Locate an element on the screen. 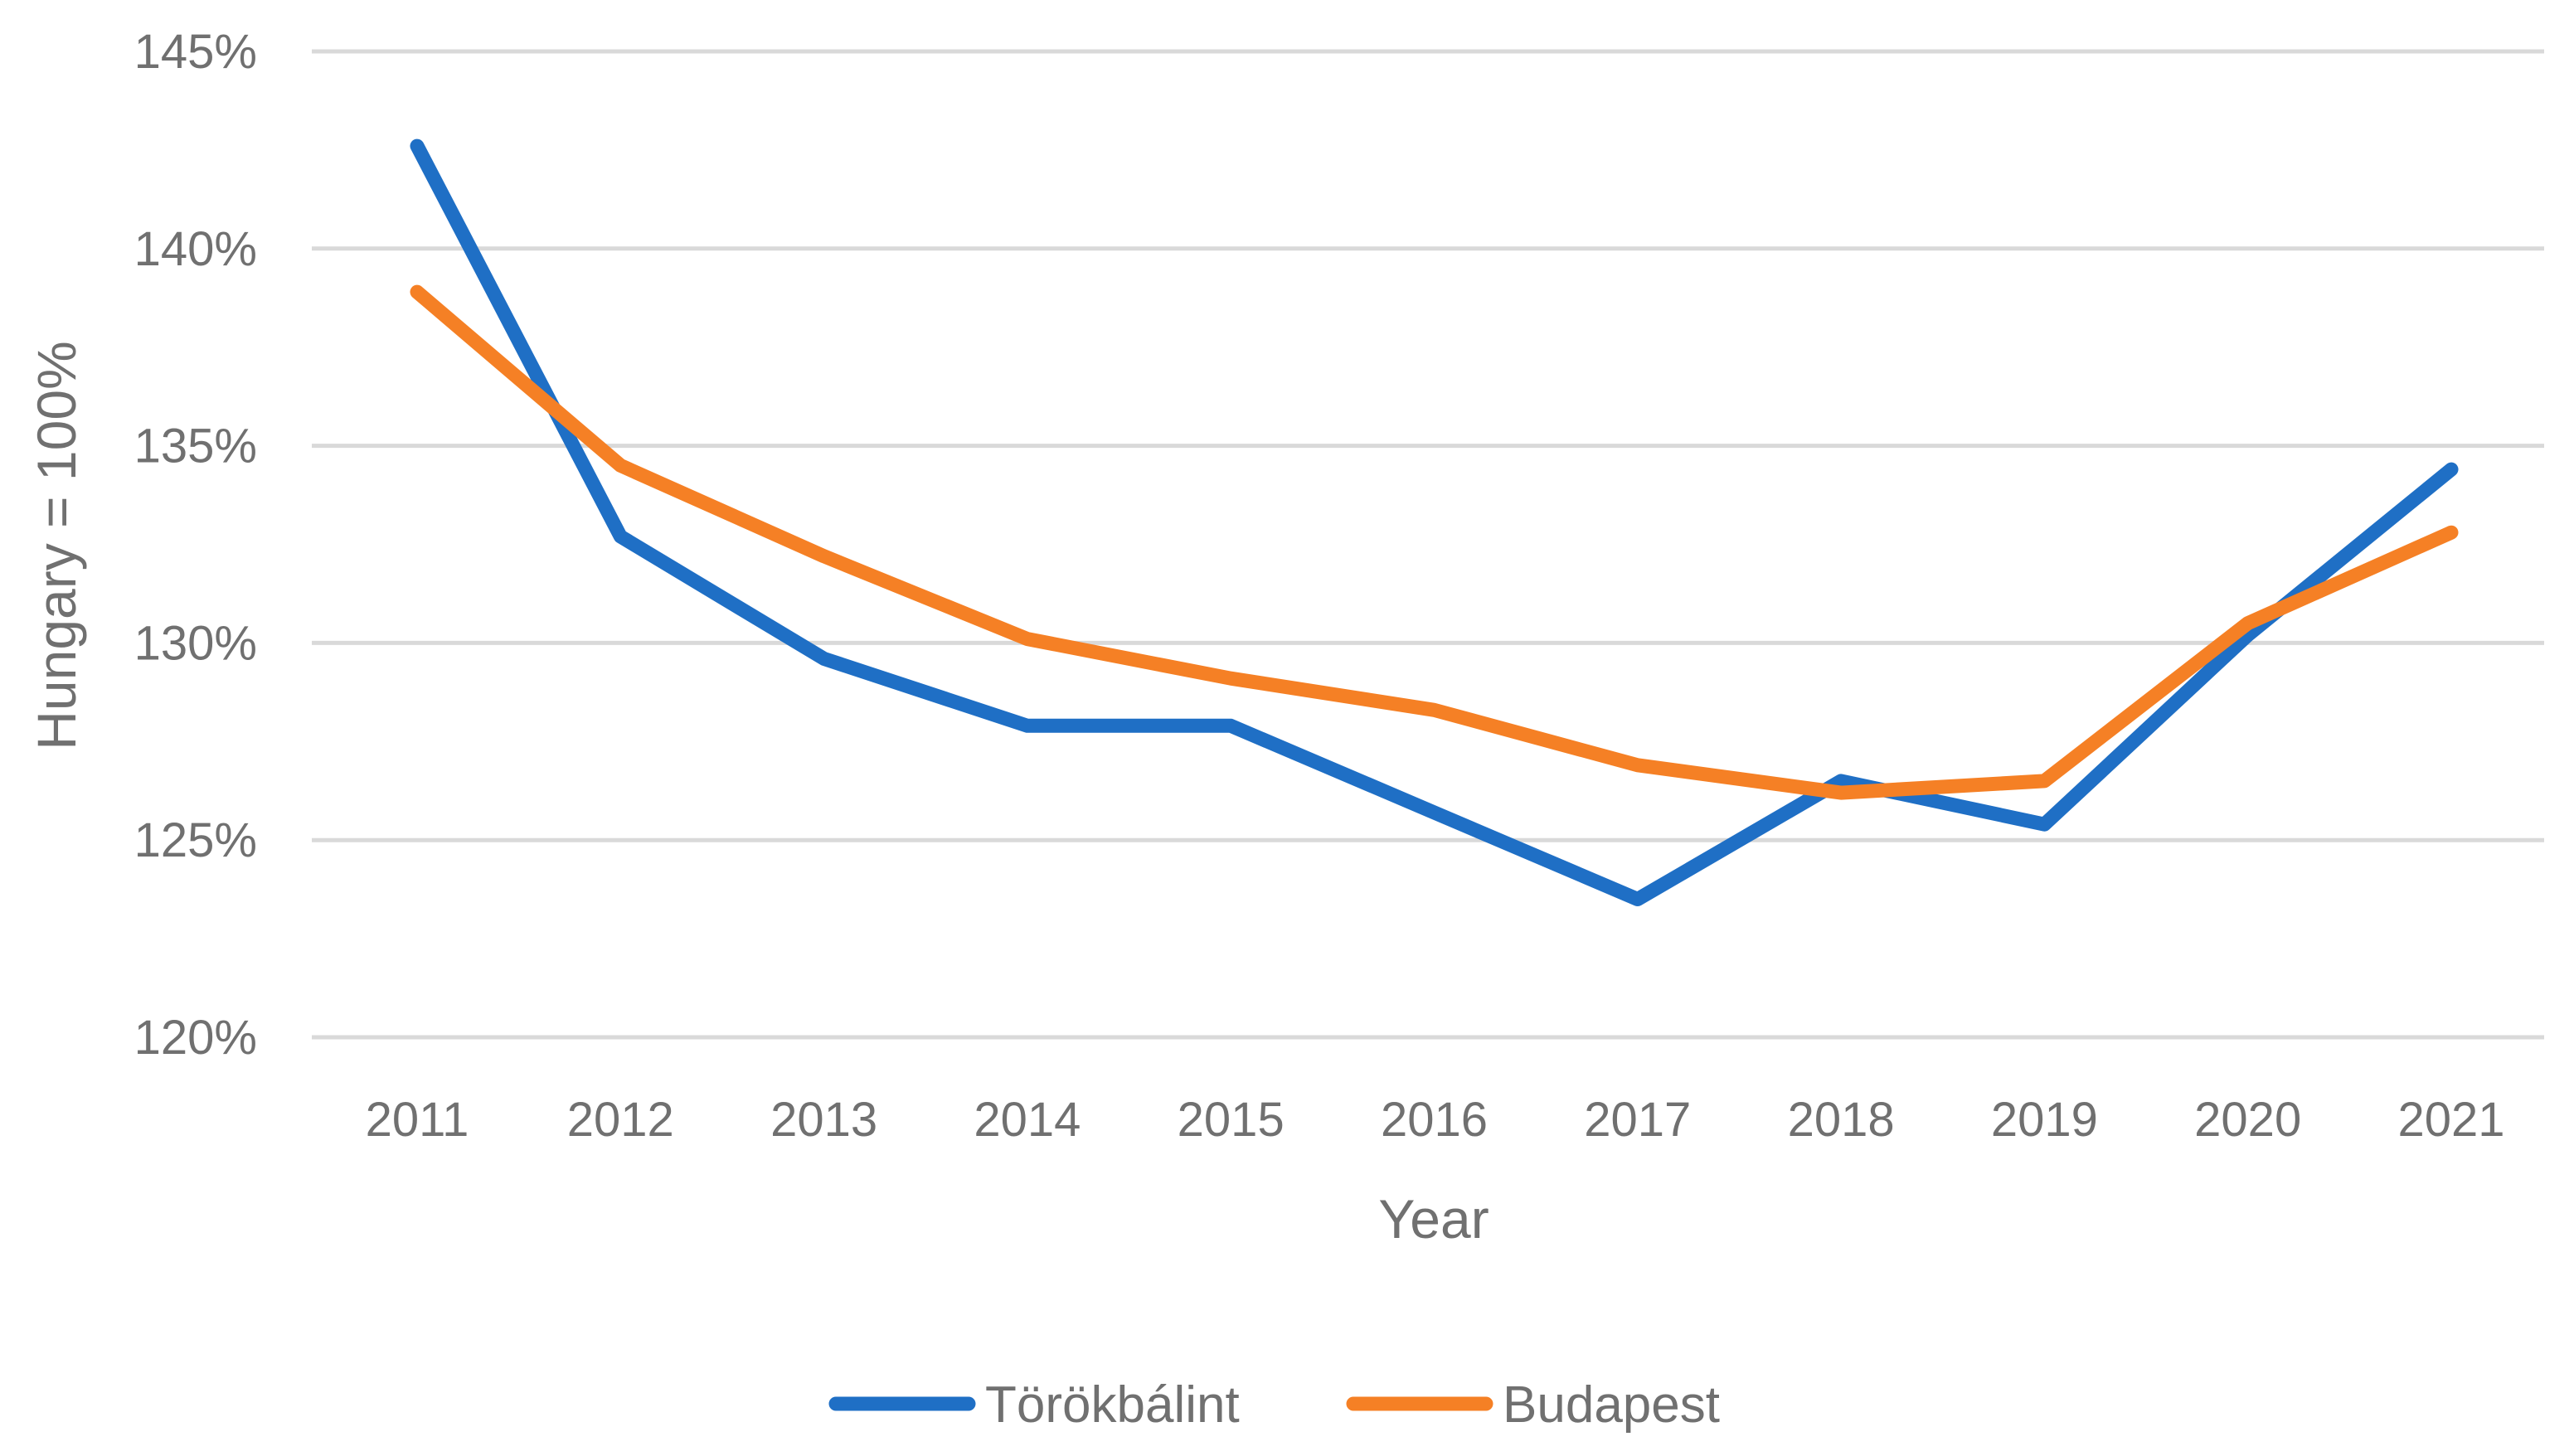 This screenshot has width=2574, height=1456. x-tick-label: 2015 is located at coordinates (1232, 1120).